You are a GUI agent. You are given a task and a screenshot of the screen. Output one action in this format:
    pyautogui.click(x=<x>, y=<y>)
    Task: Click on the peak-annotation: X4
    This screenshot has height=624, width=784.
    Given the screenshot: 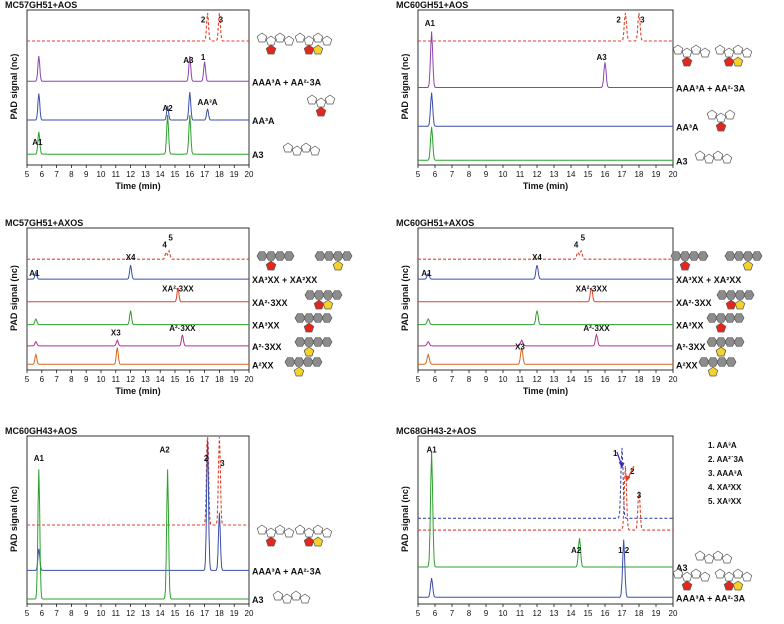 What is the action you would take?
    pyautogui.click(x=537, y=257)
    